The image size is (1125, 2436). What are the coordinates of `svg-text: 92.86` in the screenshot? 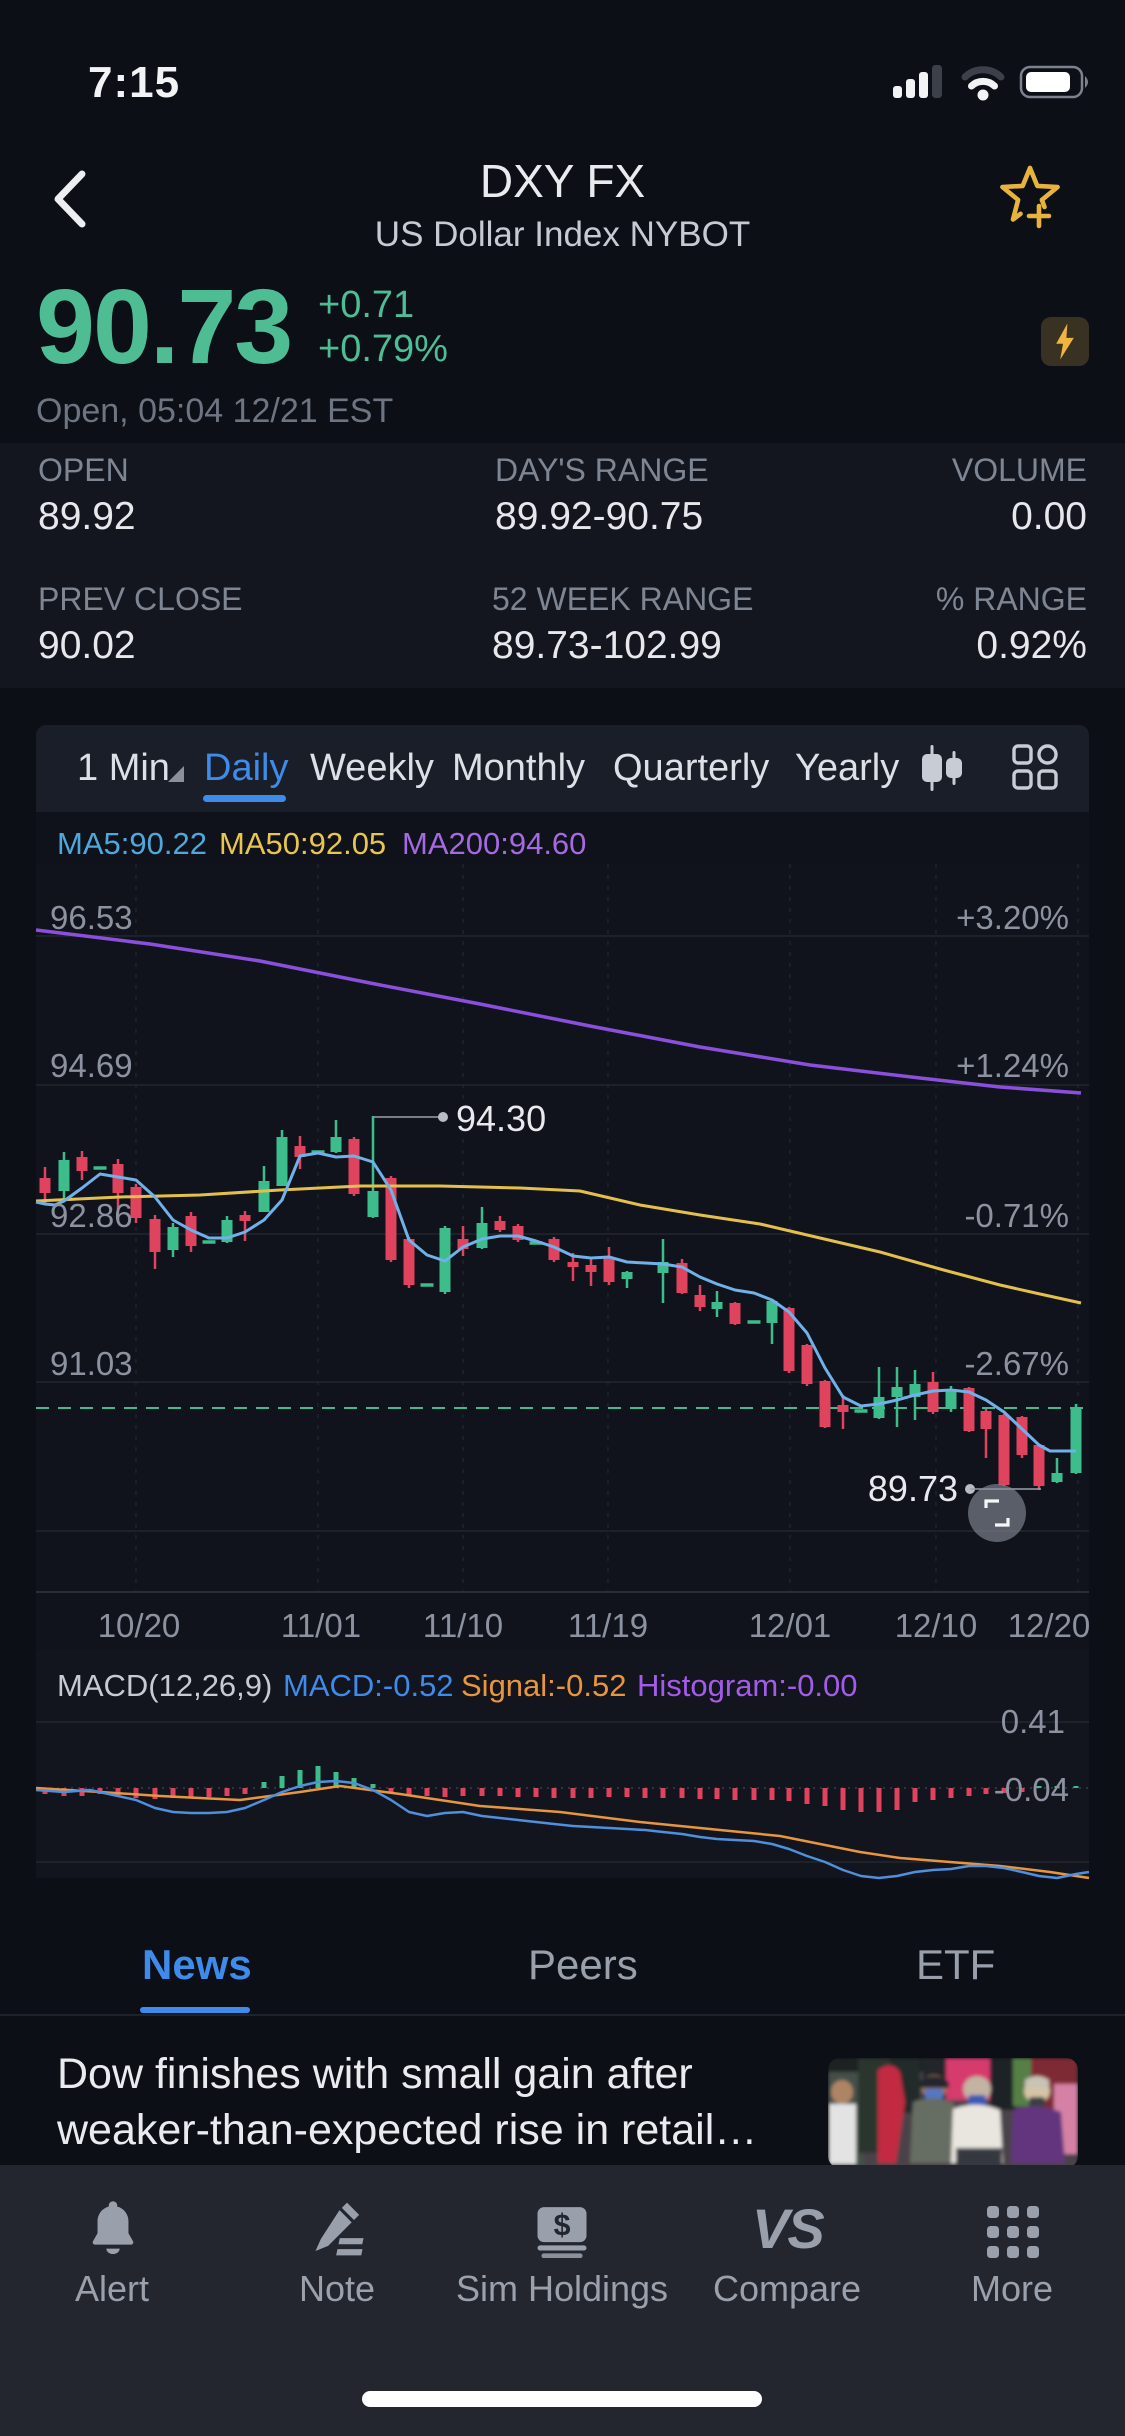 It's located at (91, 1215).